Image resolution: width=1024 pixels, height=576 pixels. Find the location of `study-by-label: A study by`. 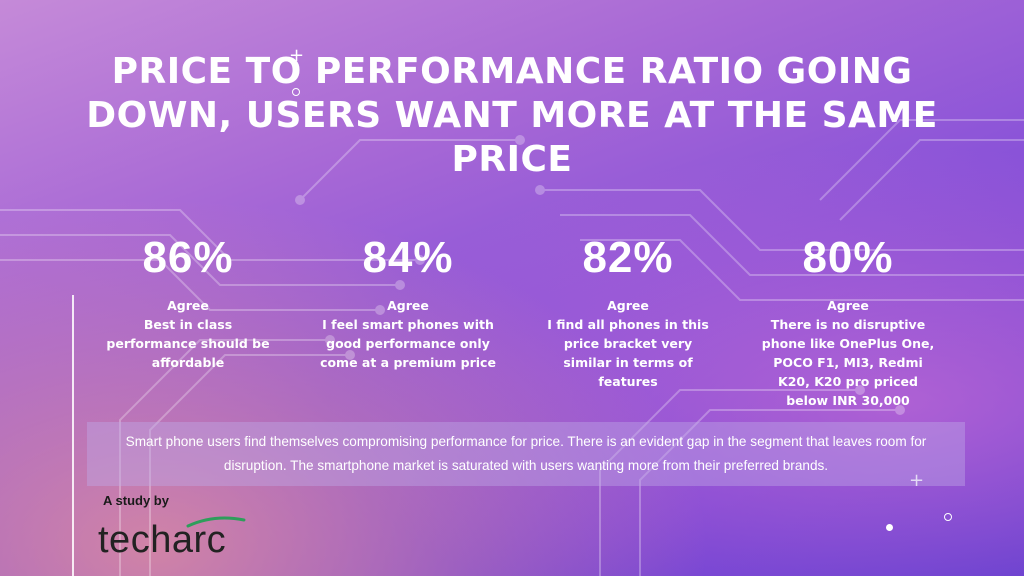

study-by-label: A study by is located at coordinates (136, 500).